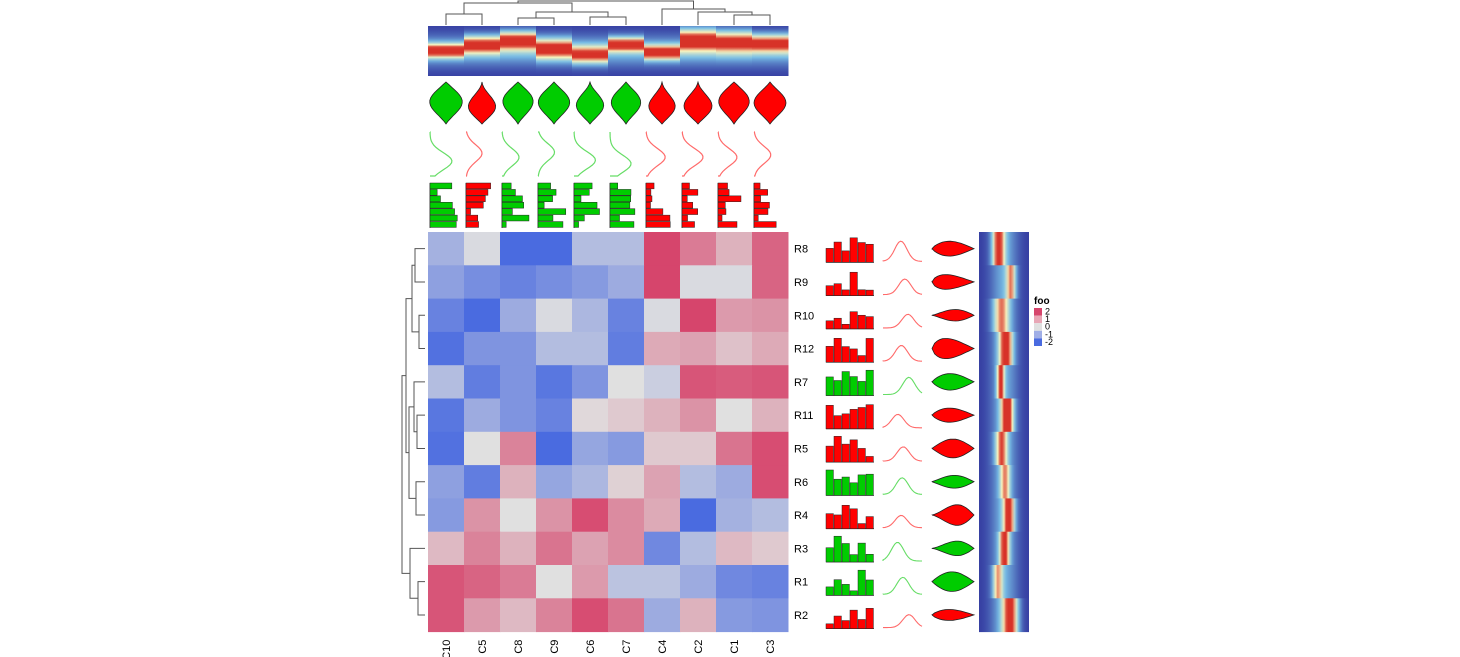 Image resolution: width=1460 pixels, height=657 pixels. Describe the element at coordinates (1049, 334) in the screenshot. I see `legend-label: -1` at that location.